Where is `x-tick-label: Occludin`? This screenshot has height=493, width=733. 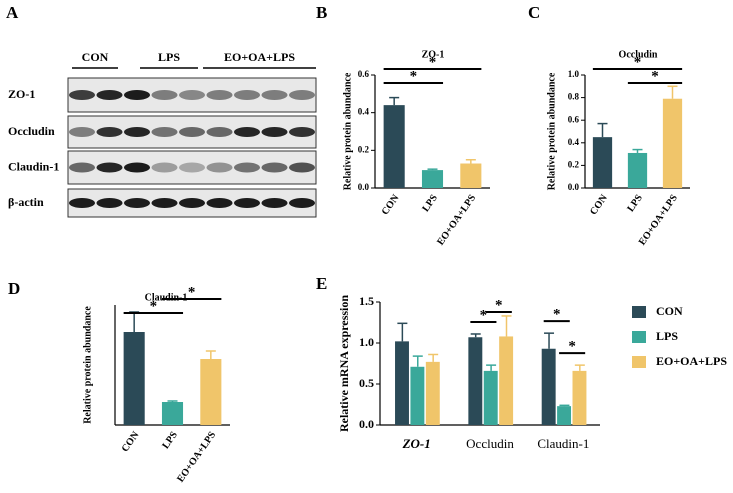 x-tick-label: Occludin is located at coordinates (490, 443).